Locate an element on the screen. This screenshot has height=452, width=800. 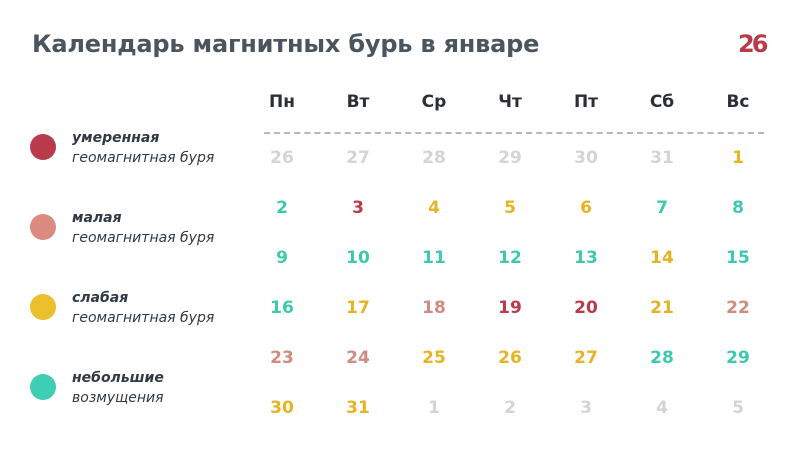
day-cell-other-month: 30 is located at coordinates (586, 158).